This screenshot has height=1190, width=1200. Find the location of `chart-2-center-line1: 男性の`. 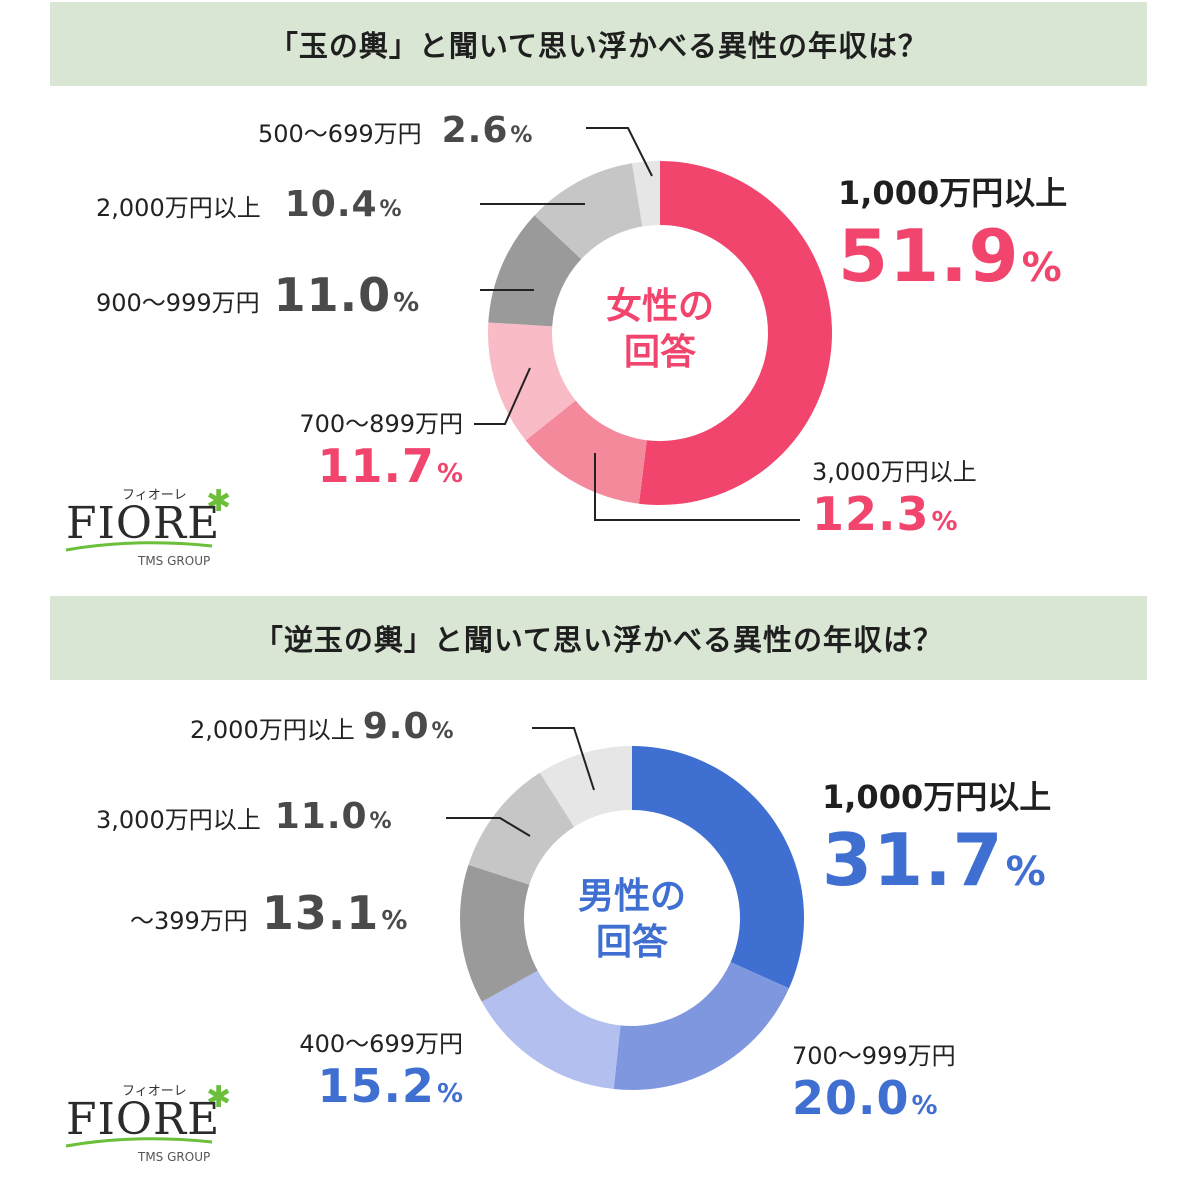

chart-2-center-line1: 男性の is located at coordinates (631, 896).